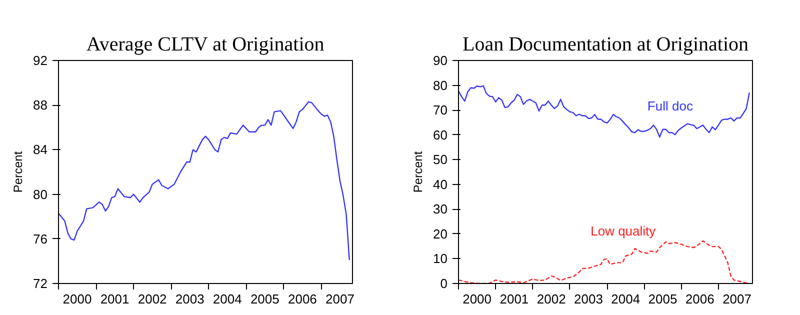  Describe the element at coordinates (205, 45) in the screenshot. I see `chart-title: Average CLTV at Origination` at that location.